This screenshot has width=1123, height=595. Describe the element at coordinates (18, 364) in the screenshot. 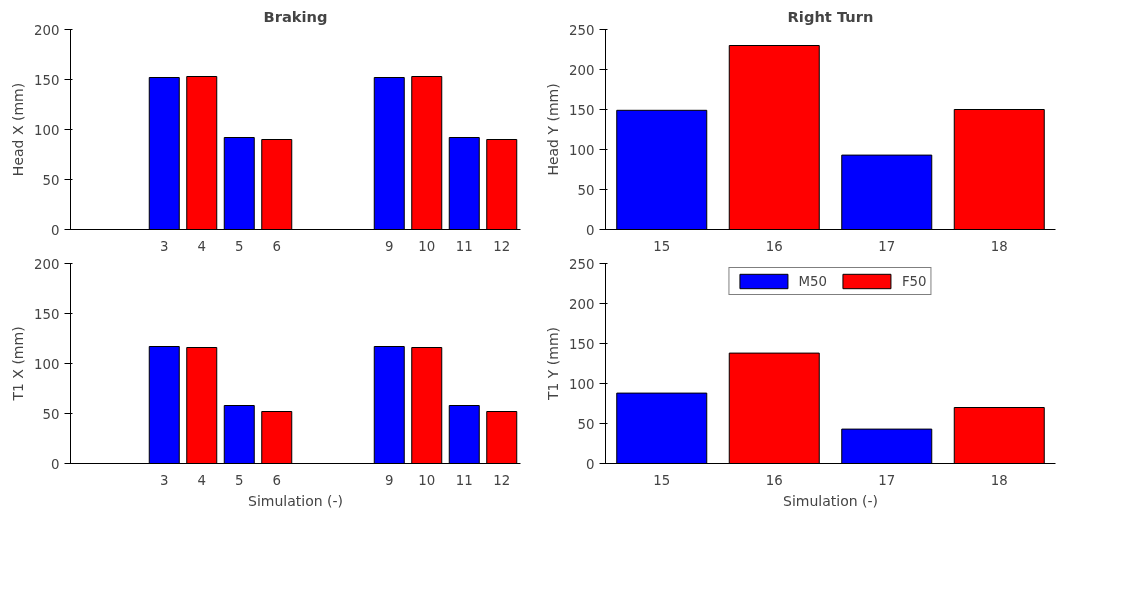

I see `y-axis-title: T1 X (mm)` at that location.